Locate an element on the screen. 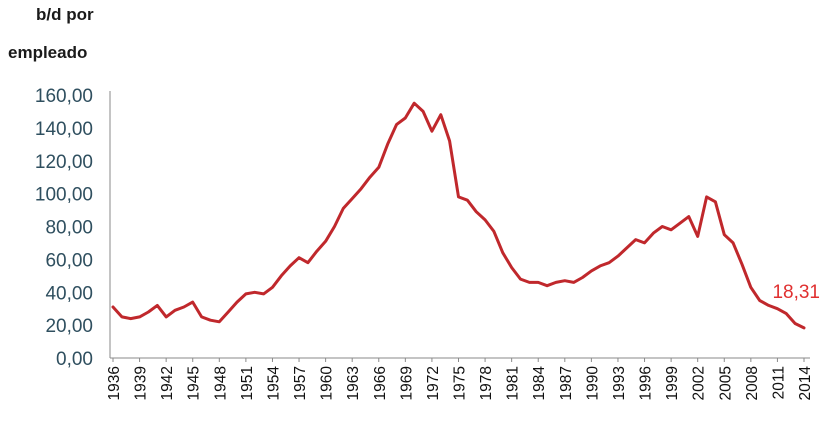  x-tick-label: 1999 is located at coordinates (672, 383).